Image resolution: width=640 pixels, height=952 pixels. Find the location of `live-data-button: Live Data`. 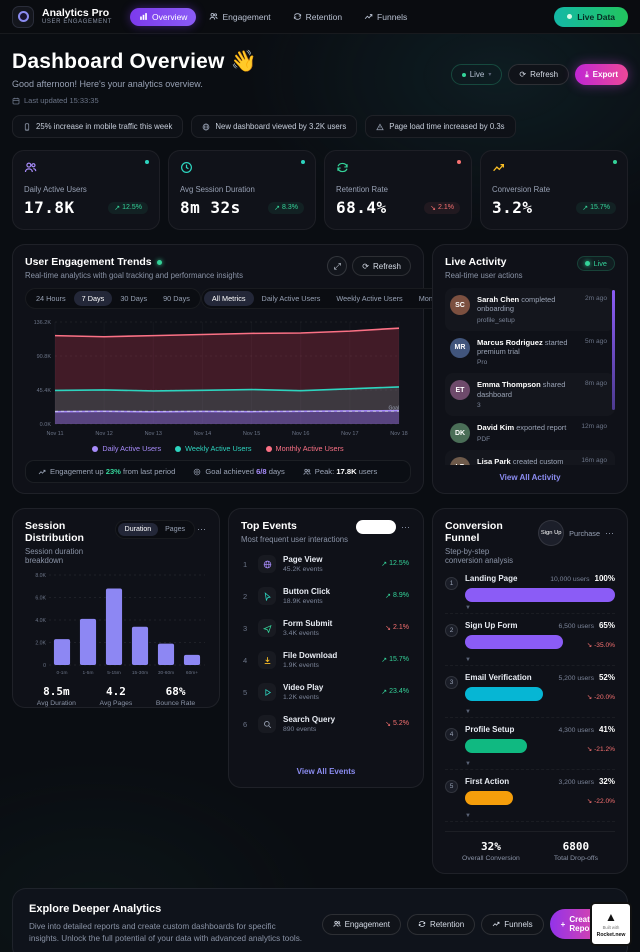

live-data-button: Live Data is located at coordinates (591, 16).